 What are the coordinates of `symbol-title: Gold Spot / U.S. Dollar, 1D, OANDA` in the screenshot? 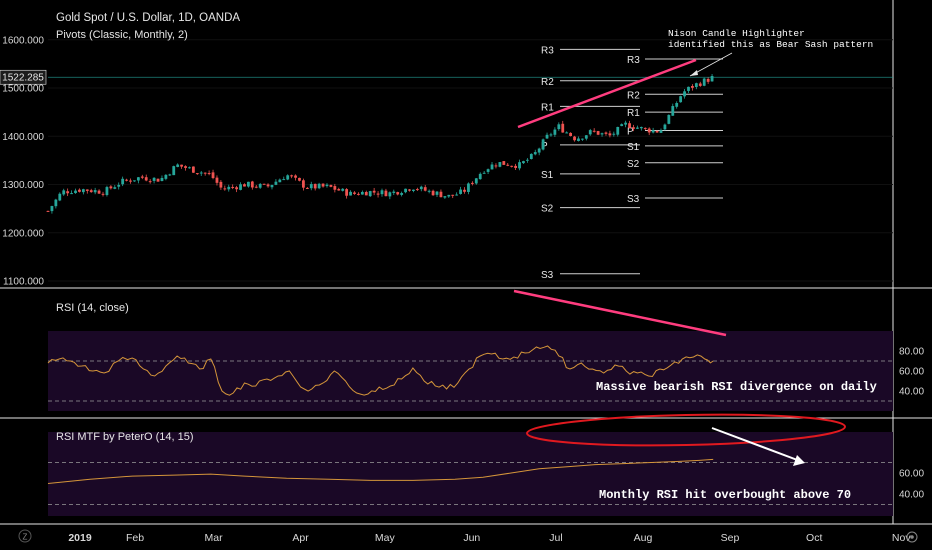 It's located at (148, 18).